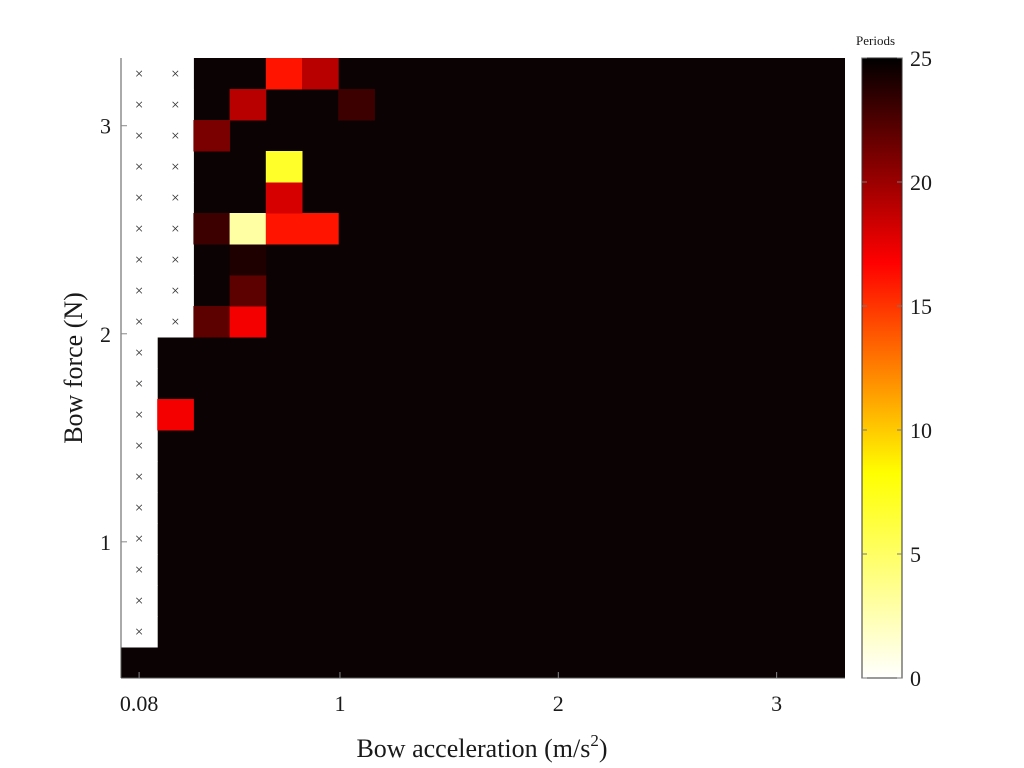  Describe the element at coordinates (921, 182) in the screenshot. I see `colorbar-tick-label: 20` at that location.